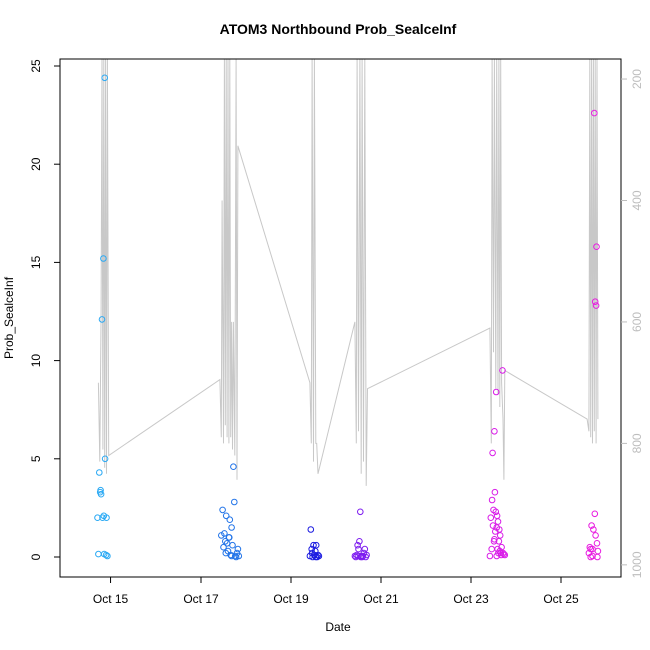  I want to click on y-tick-label: 0, so click(36, 556).